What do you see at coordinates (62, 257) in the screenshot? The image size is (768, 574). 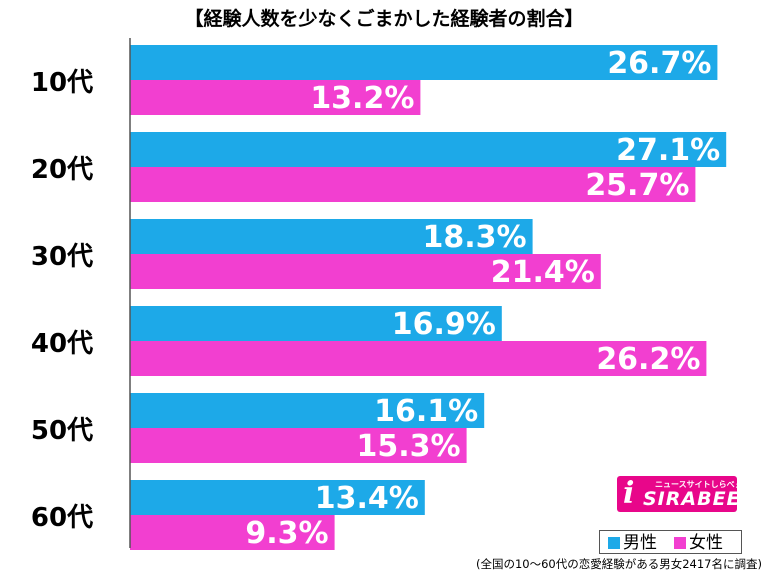 I see `category-label: 30代` at bounding box center [62, 257].